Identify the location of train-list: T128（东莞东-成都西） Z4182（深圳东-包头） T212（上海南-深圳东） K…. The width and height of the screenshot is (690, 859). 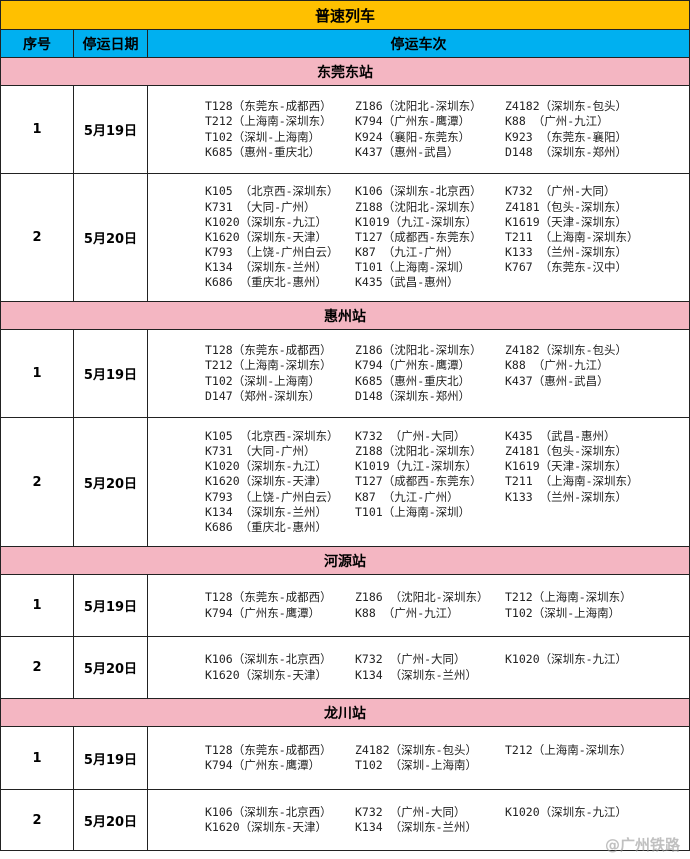
(418, 758).